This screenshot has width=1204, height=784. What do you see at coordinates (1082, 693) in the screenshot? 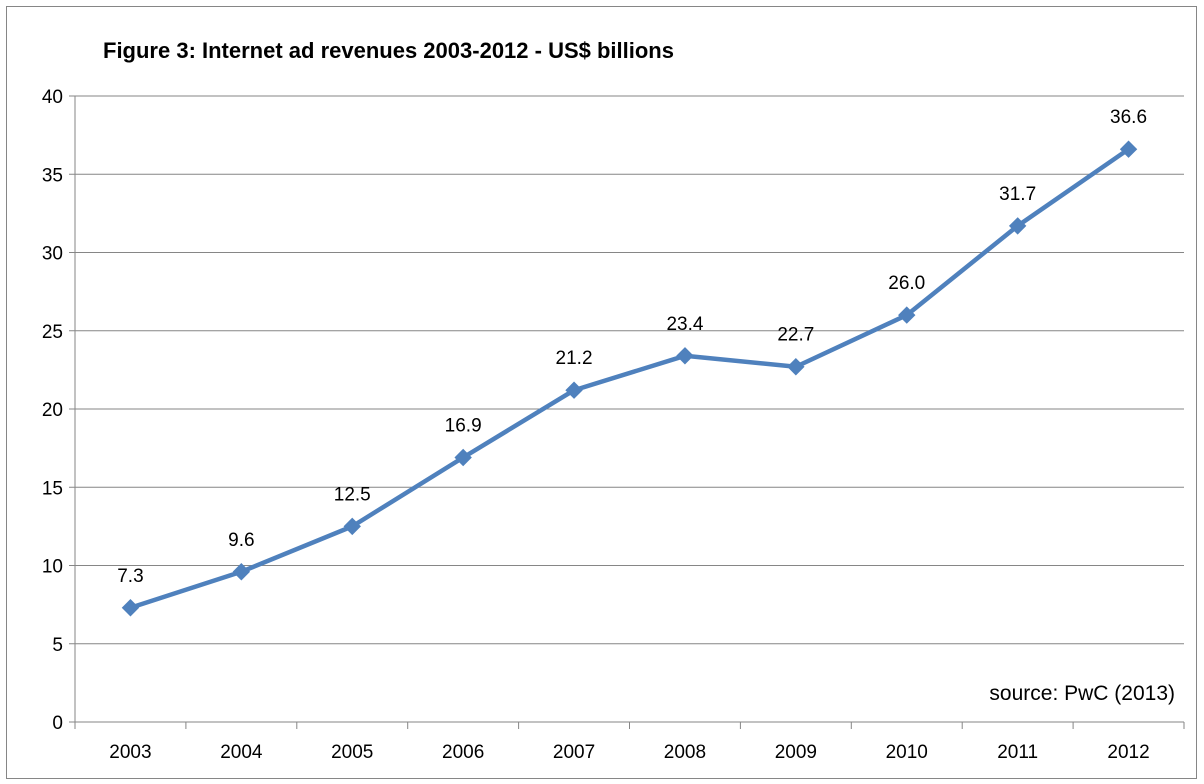
I see `source-annotation: source: PwC (2013)` at bounding box center [1082, 693].